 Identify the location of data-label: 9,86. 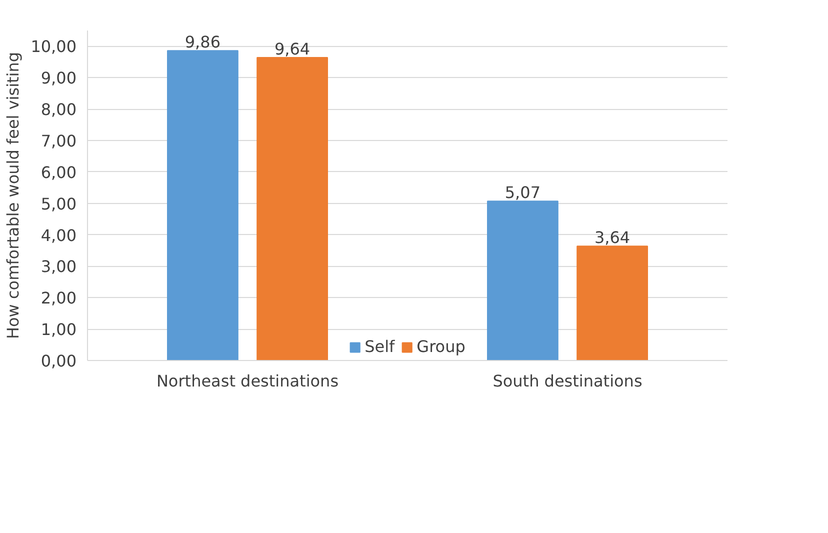
(202, 42).